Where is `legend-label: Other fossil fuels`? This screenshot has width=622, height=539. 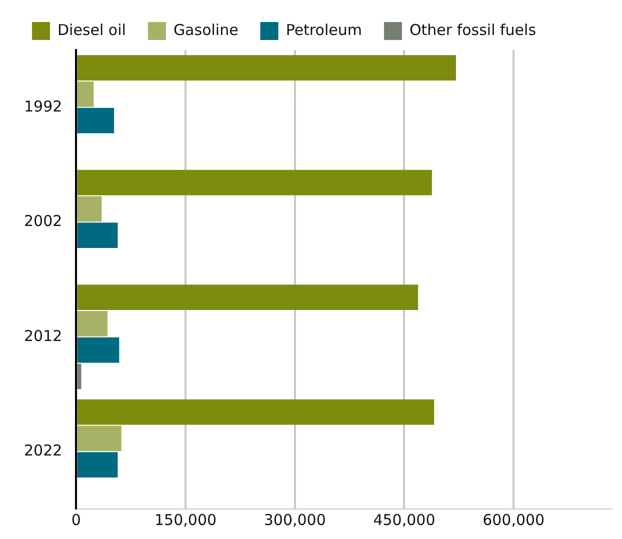 legend-label: Other fossil fuels is located at coordinates (472, 29).